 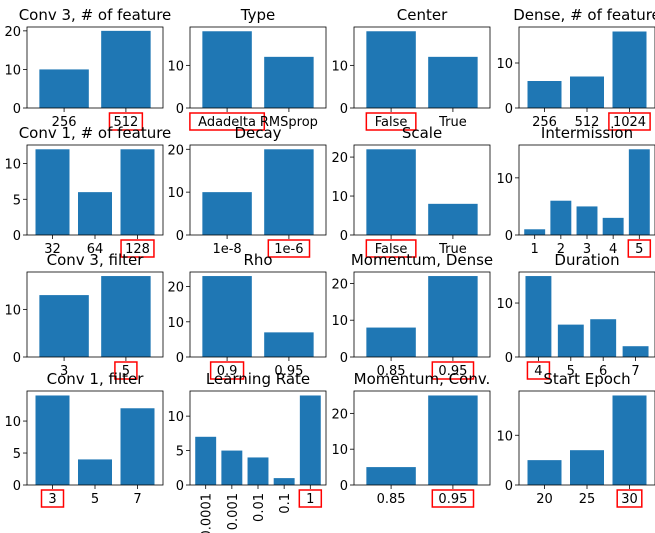 I want to click on chart-title: Momentum, Conv., so click(x=422, y=379).